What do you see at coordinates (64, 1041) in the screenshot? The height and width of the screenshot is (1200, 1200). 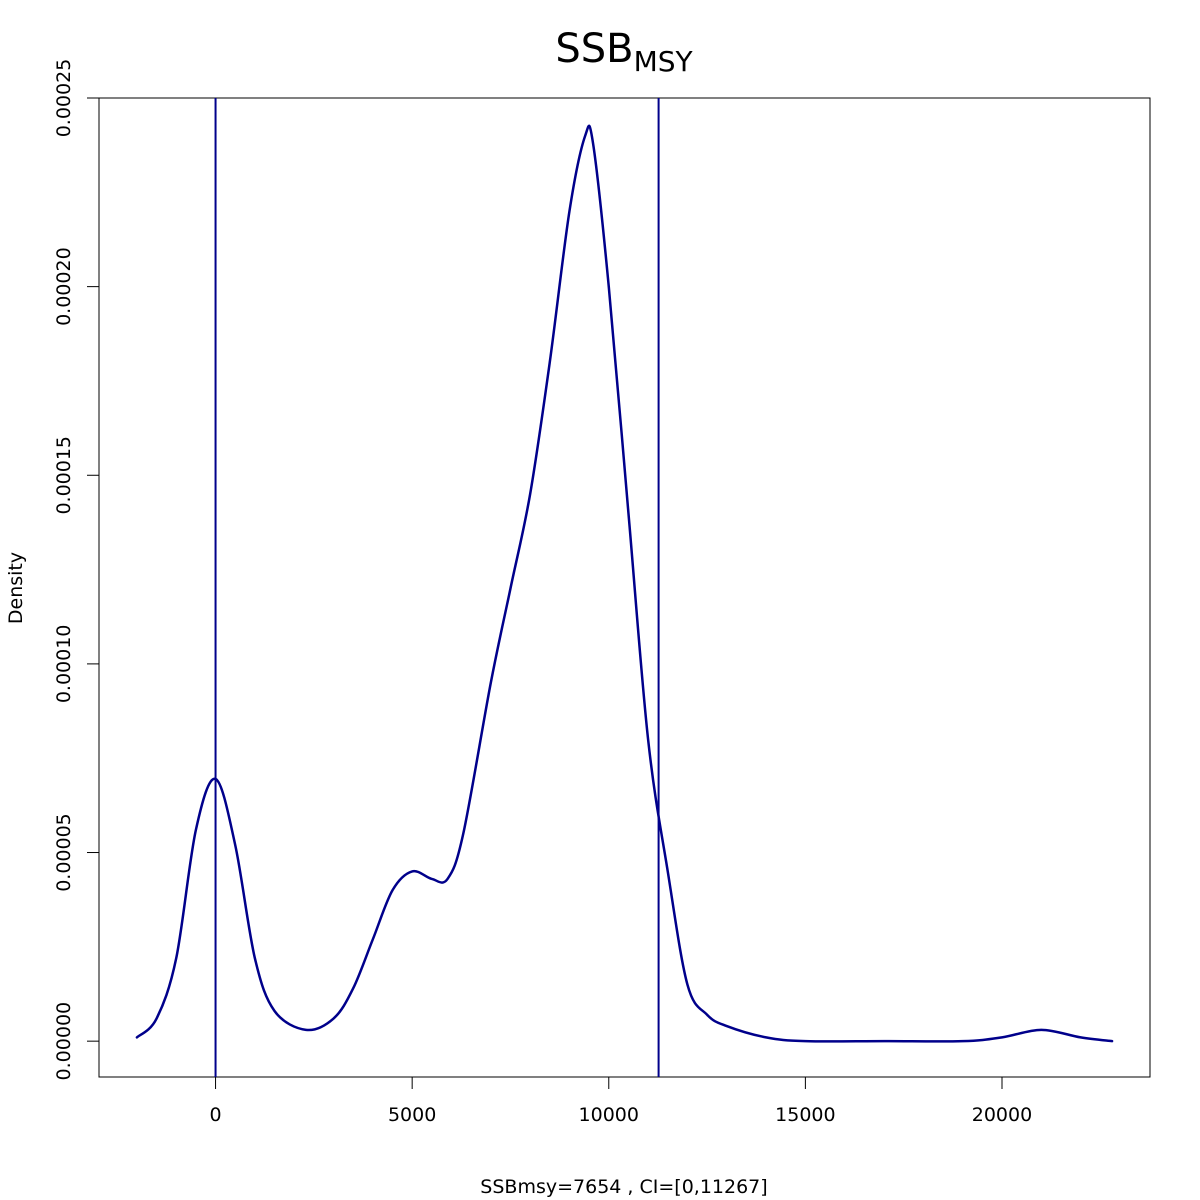 I see `y-tick-label: 0.00000` at bounding box center [64, 1041].